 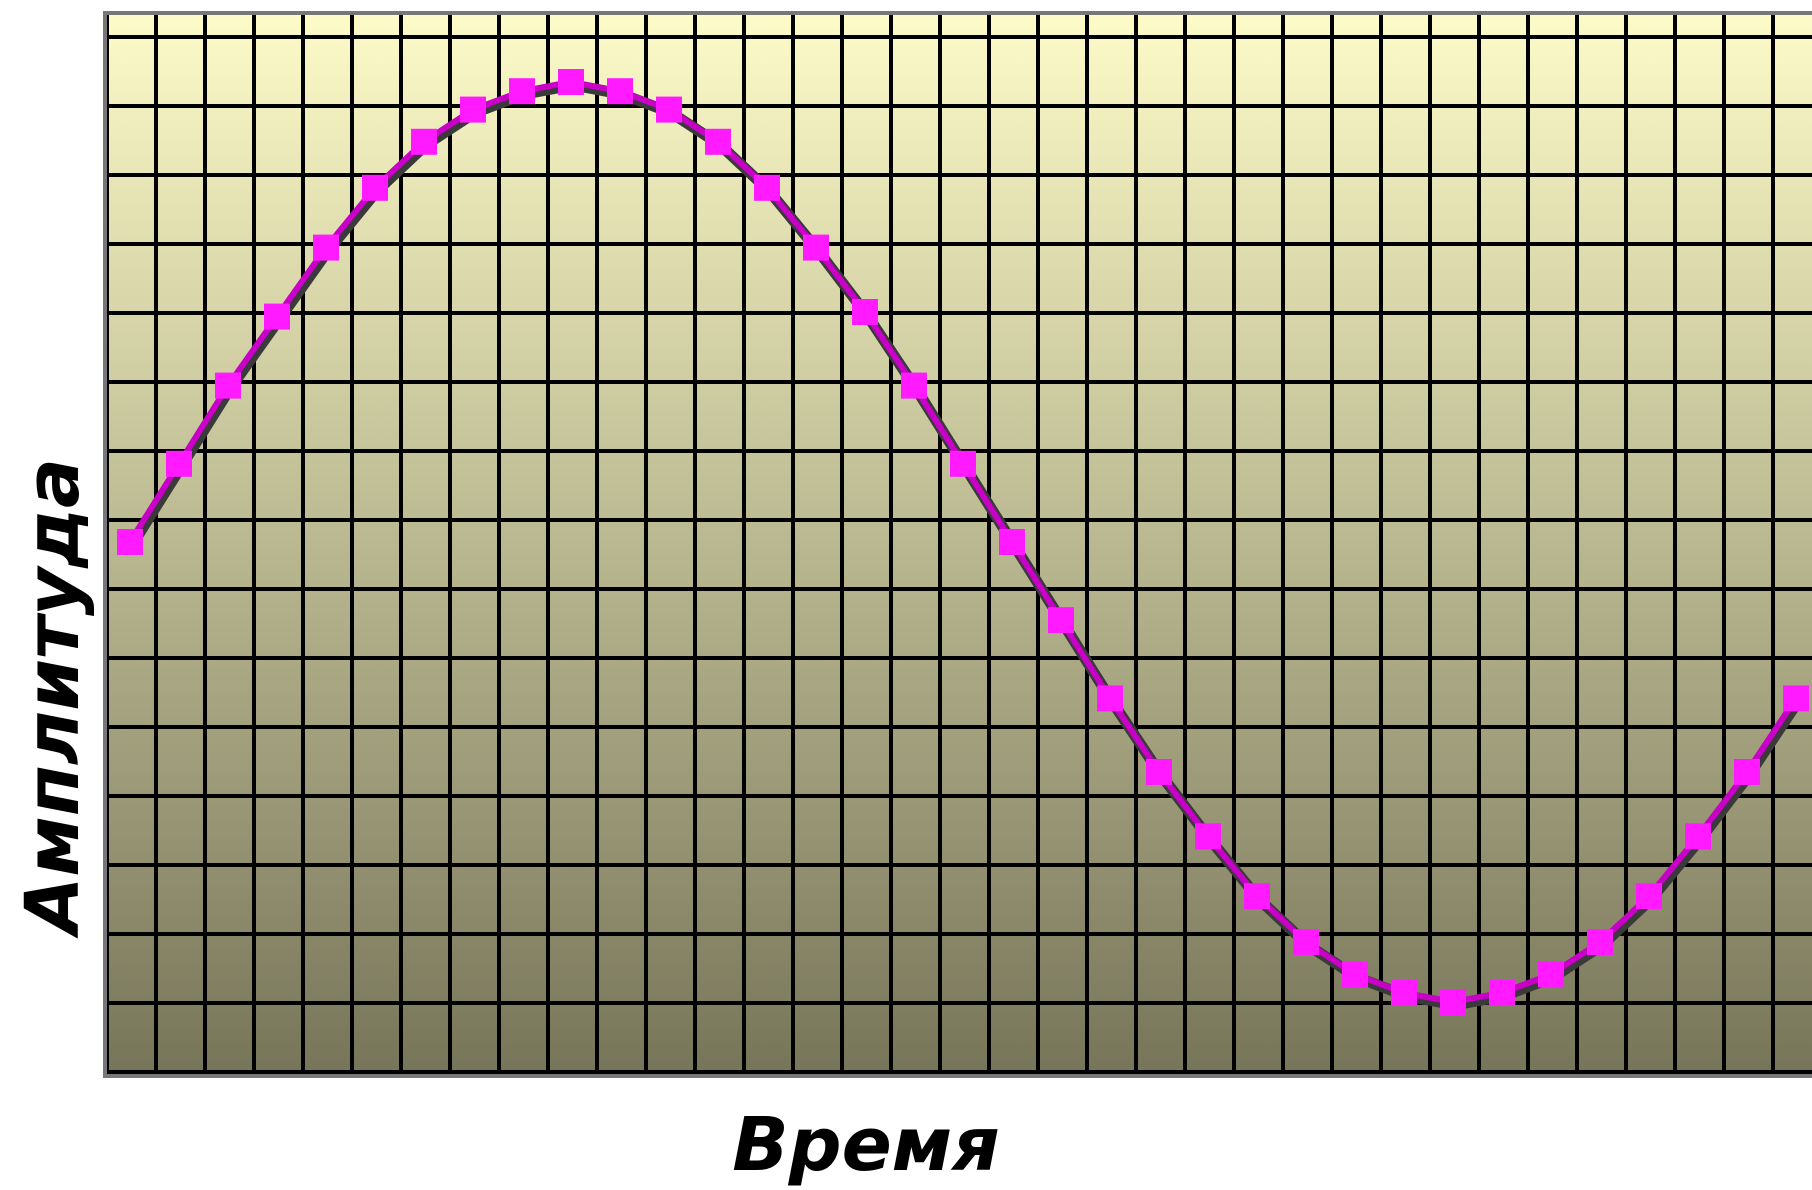 I want to click on y-axis-label: Амплитуда, so click(x=53, y=698).